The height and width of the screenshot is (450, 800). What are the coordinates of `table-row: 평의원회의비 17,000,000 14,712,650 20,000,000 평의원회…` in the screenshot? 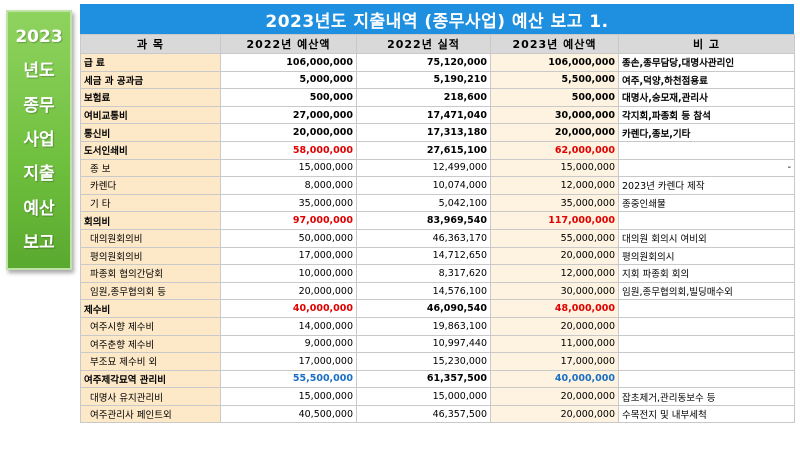 It's located at (437, 256).